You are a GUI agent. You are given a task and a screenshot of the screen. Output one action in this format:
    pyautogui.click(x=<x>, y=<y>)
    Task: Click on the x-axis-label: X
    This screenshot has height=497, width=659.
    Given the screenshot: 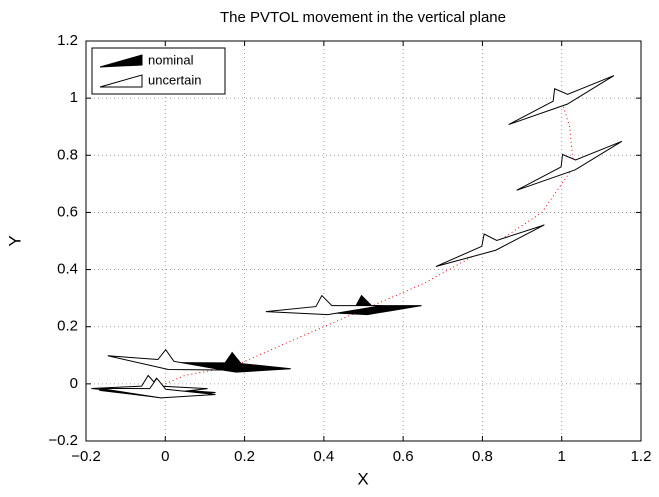 What is the action you would take?
    pyautogui.click(x=362, y=478)
    